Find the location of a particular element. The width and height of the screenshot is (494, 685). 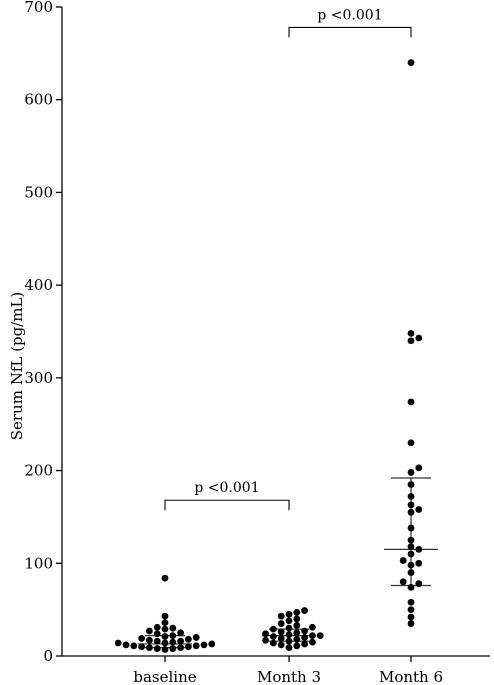

x-category-label: baseline is located at coordinates (164, 676).